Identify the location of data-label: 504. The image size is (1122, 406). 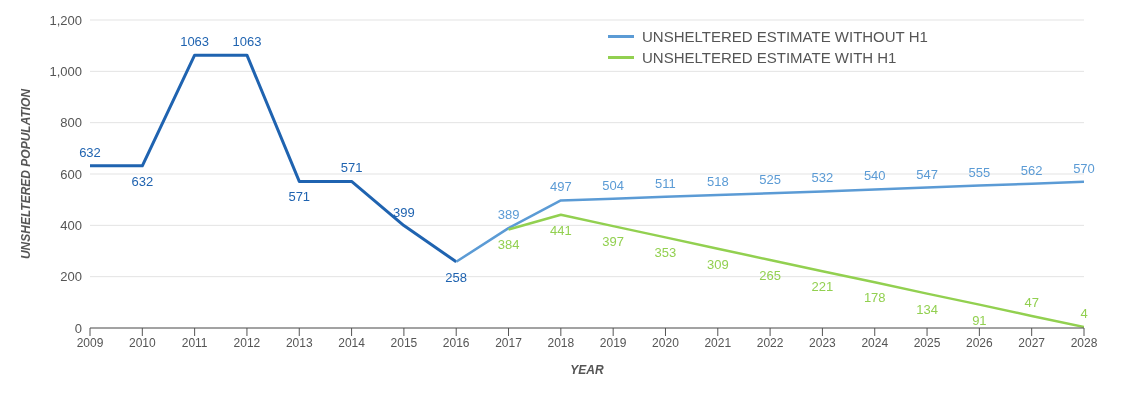
(613, 185).